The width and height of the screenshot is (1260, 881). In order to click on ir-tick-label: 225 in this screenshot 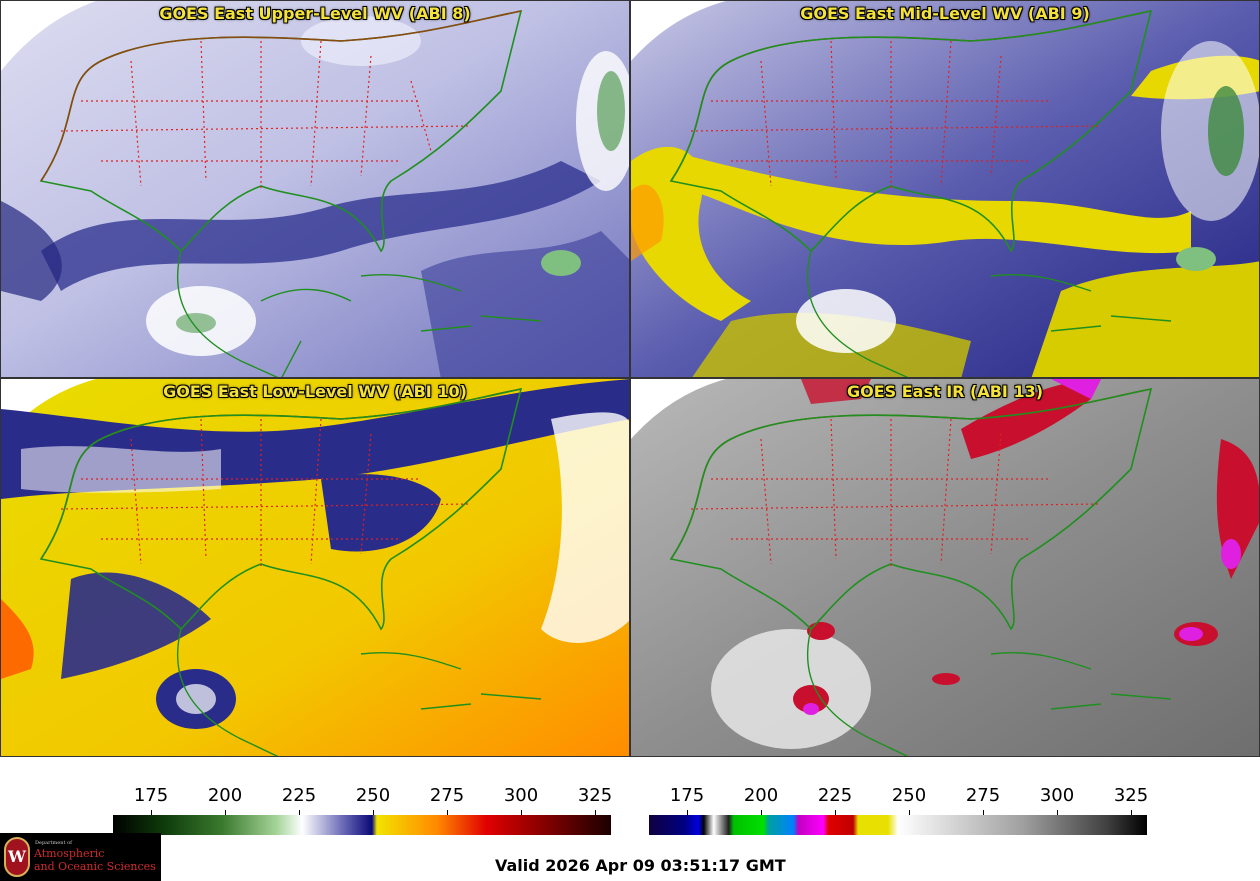, I will do `click(835, 795)`.